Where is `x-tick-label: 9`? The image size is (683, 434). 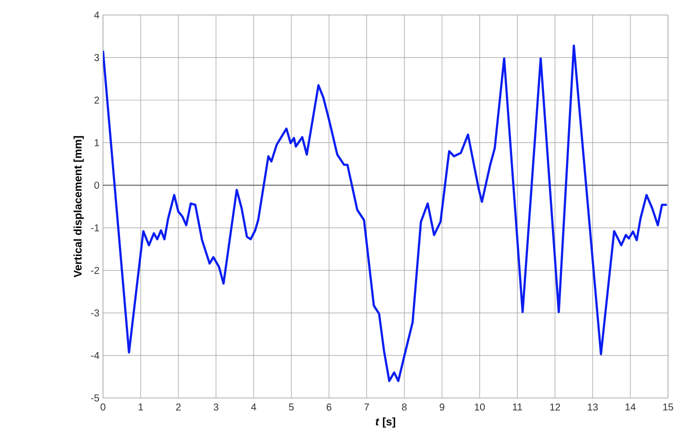 x-tick-label: 9 is located at coordinates (442, 407).